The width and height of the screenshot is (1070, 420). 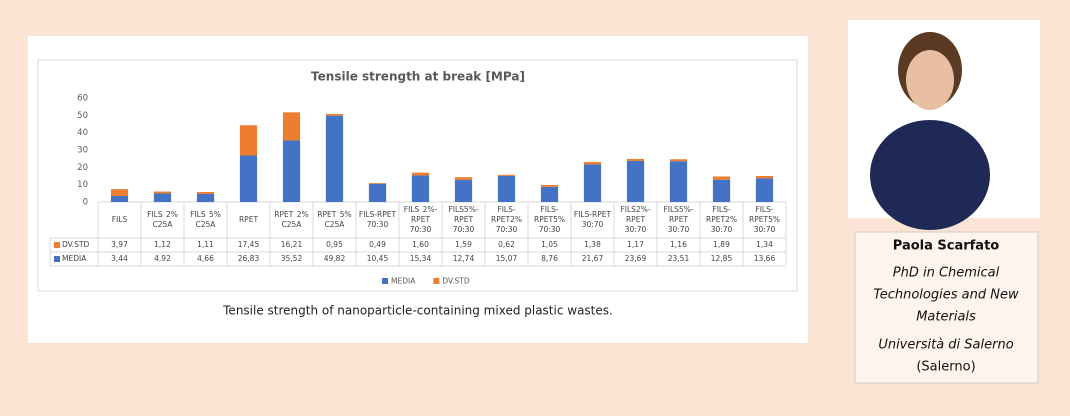 What do you see at coordinates (82, 168) in the screenshot?
I see `y-tick-label: 20` at bounding box center [82, 168].